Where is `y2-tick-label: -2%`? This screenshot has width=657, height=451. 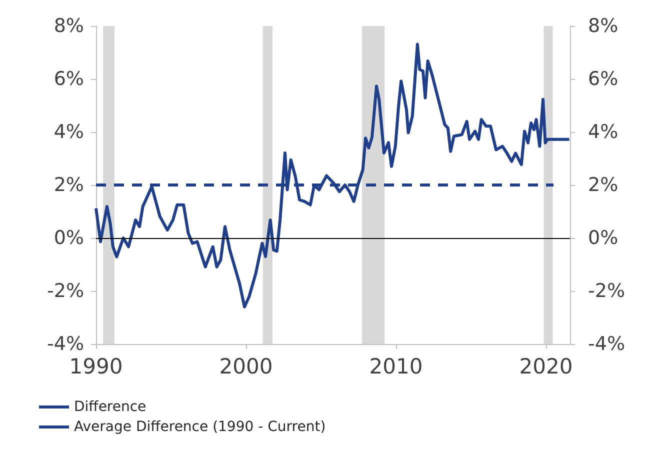
y2-tick-label: -2% is located at coordinates (606, 291).